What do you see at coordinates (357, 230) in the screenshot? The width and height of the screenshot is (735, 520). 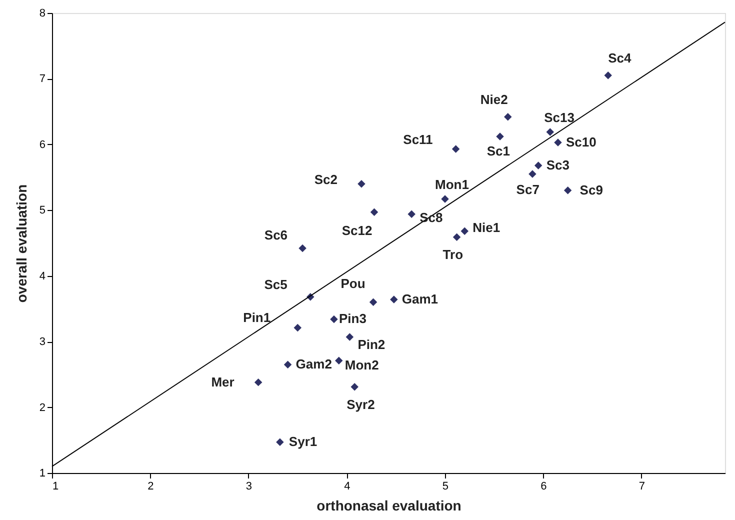 I see `annotation: Sc12` at bounding box center [357, 230].